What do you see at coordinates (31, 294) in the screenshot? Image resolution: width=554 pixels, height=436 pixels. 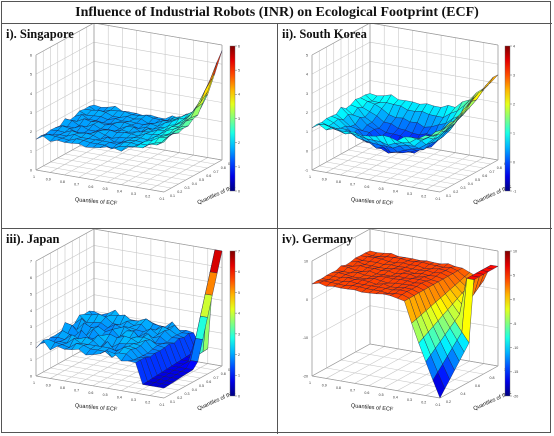 I see `z-tick-label: 5` at bounding box center [31, 294].